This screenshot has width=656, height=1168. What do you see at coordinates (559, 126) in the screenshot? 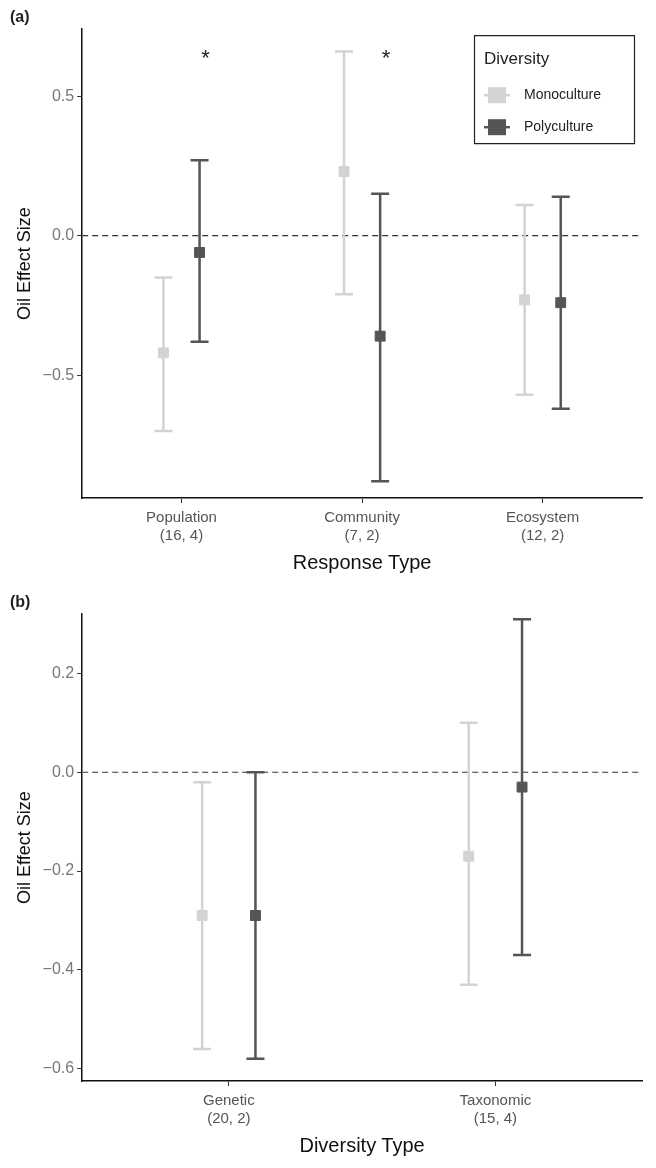
I see `legend-label: Polyculture` at bounding box center [559, 126].